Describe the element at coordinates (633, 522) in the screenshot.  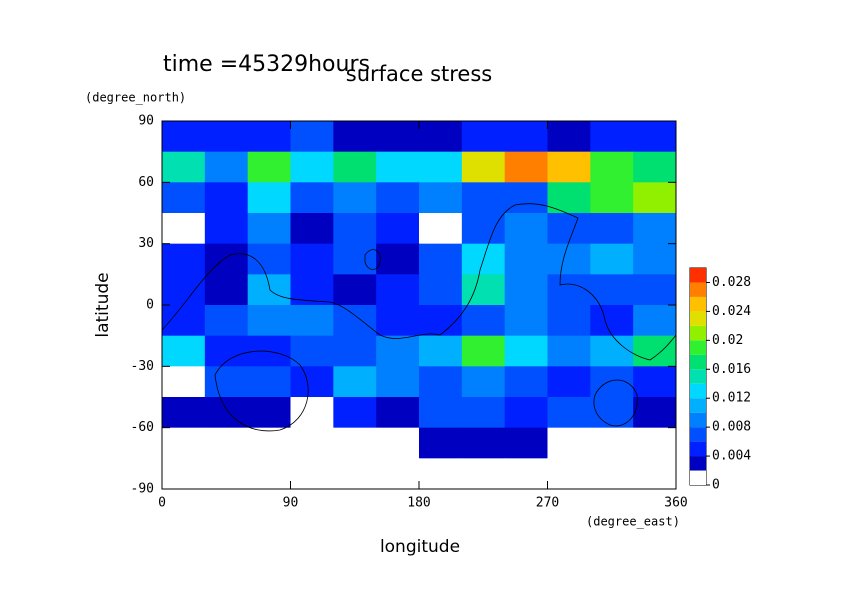
I see `x-unit: (degree_east)` at that location.